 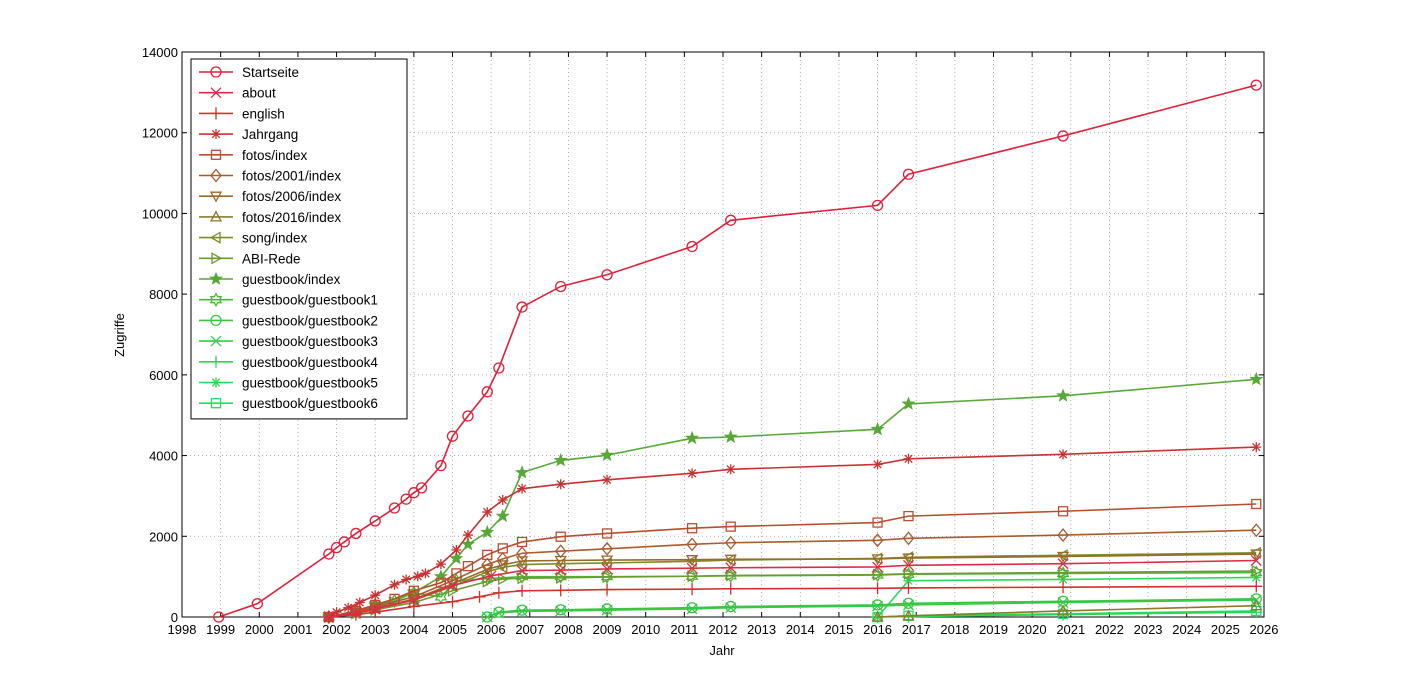 I want to click on x-tick-label: 2025, so click(x=1225, y=629).